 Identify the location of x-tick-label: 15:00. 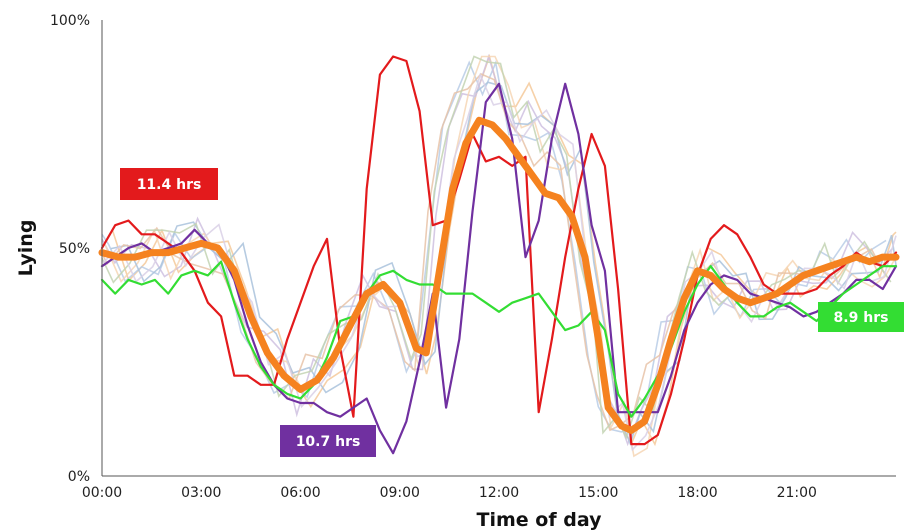
(598, 493).